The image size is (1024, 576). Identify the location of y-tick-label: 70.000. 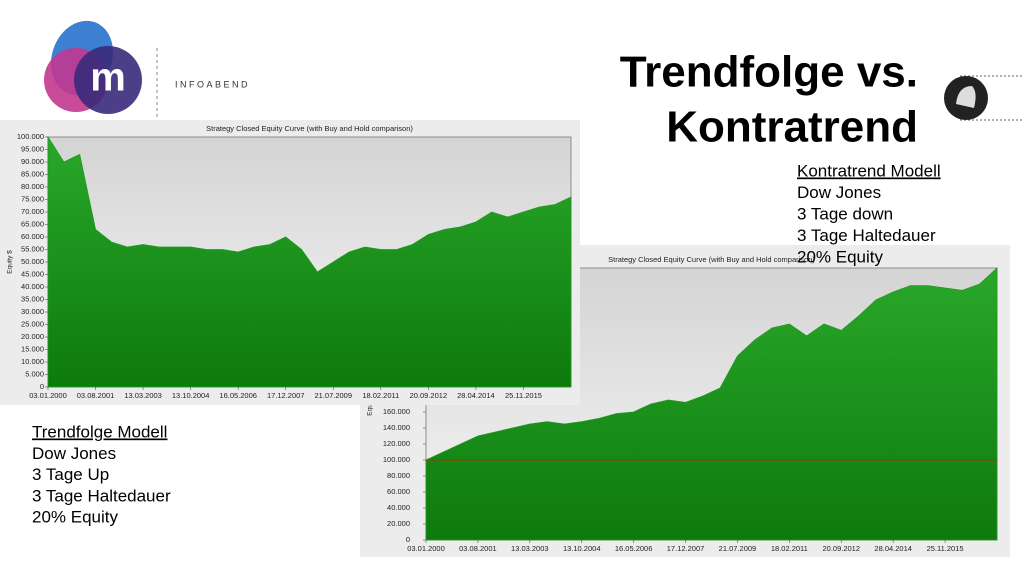
(32, 211).